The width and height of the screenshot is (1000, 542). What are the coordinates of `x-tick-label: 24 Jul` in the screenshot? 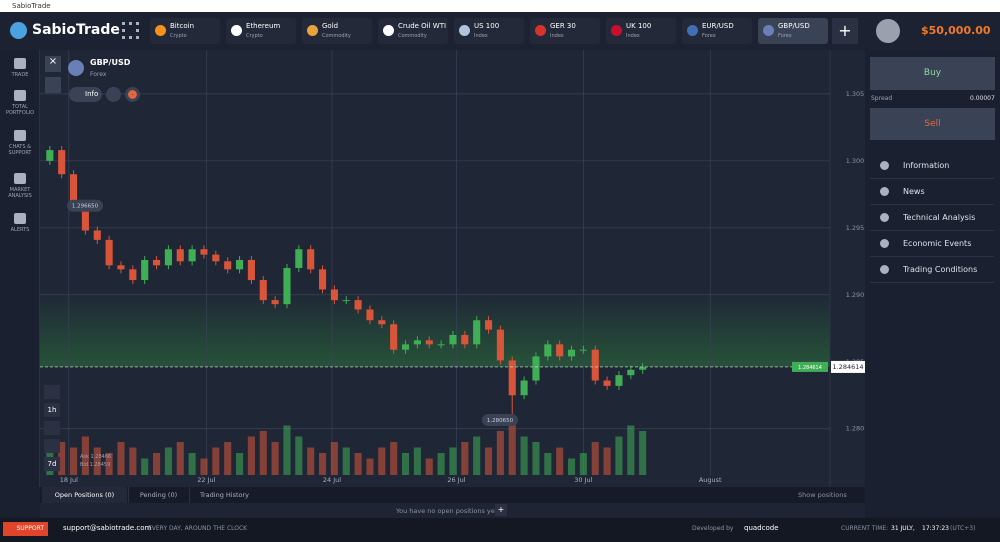 It's located at (332, 480).